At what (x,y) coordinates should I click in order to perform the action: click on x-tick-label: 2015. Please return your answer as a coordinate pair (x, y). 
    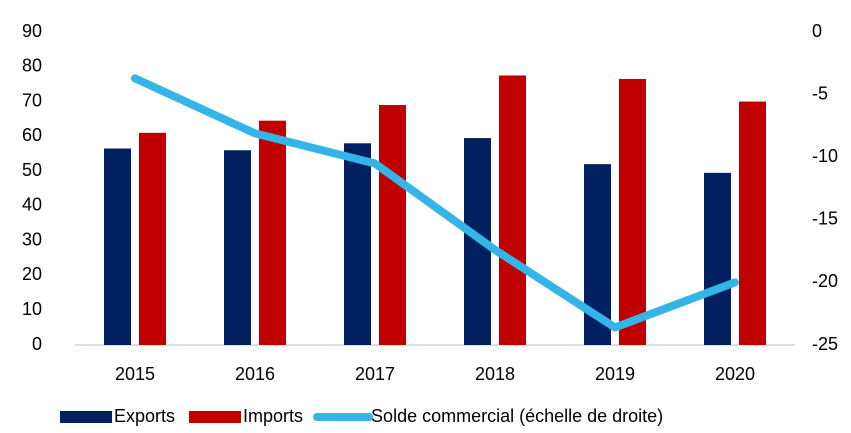
    Looking at the image, I should click on (135, 374).